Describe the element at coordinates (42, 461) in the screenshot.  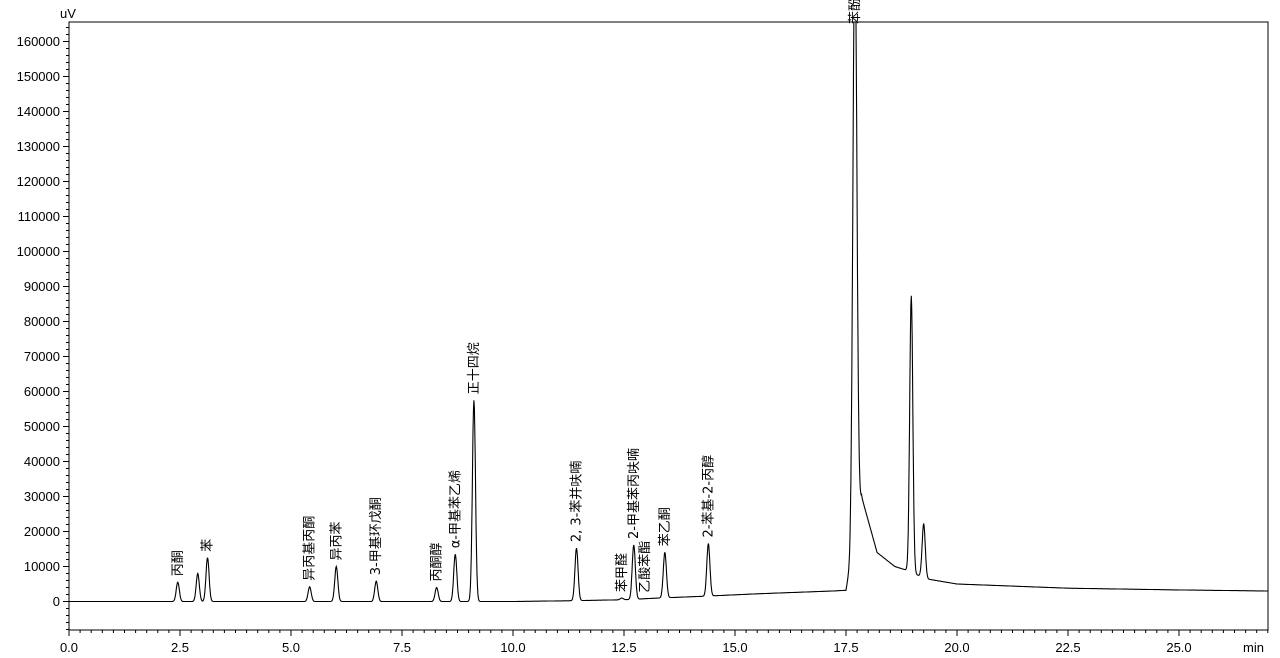
I see `y-tick-label: 40000` at that location.